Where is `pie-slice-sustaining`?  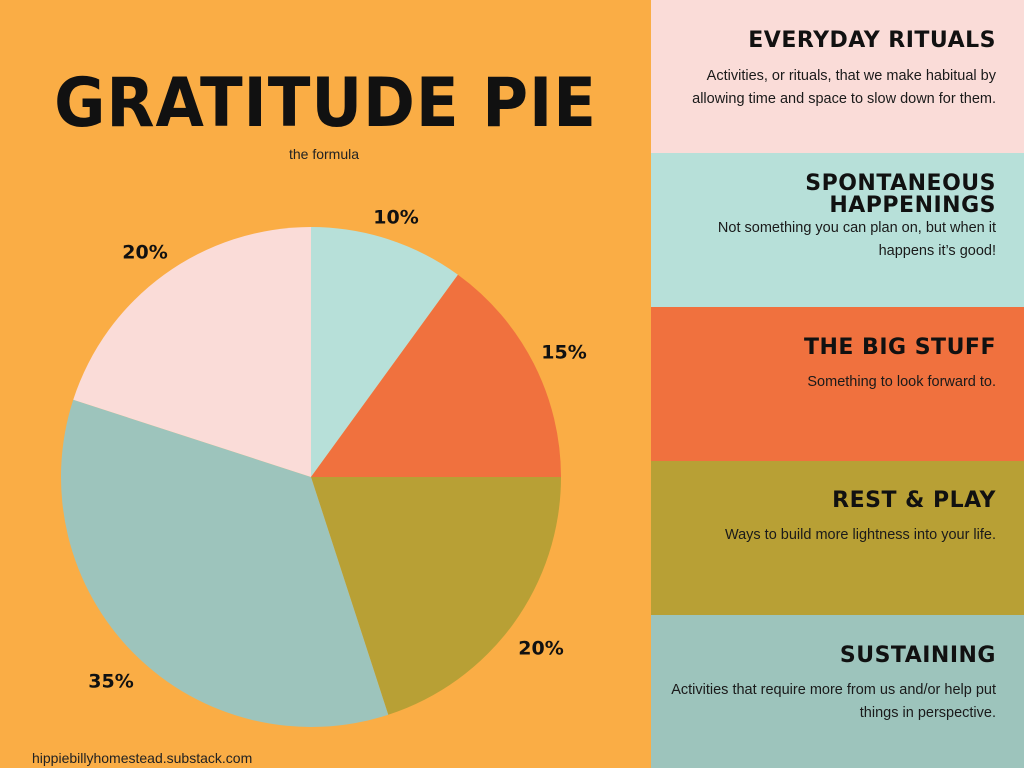
pie-slice-sustaining is located at coordinates (224, 563).